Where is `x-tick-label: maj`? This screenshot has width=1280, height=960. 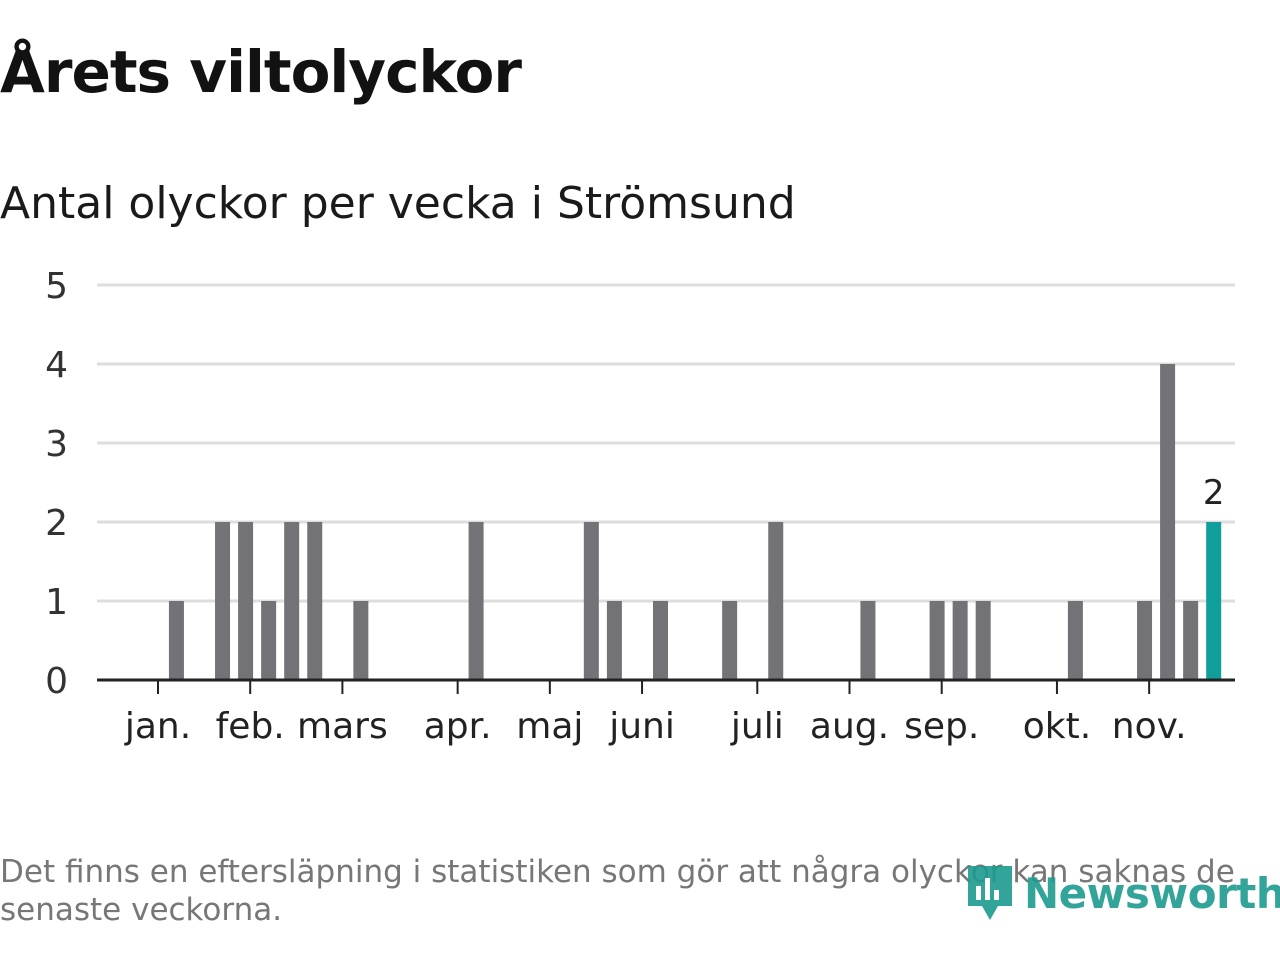
x-tick-label: maj is located at coordinates (549, 726).